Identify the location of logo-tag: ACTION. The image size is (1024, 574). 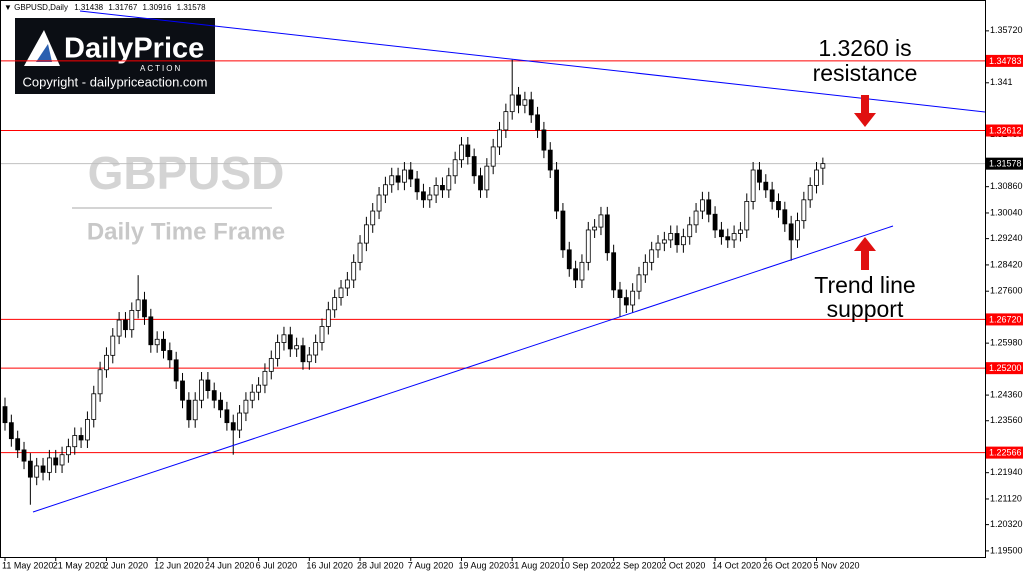
(161, 68).